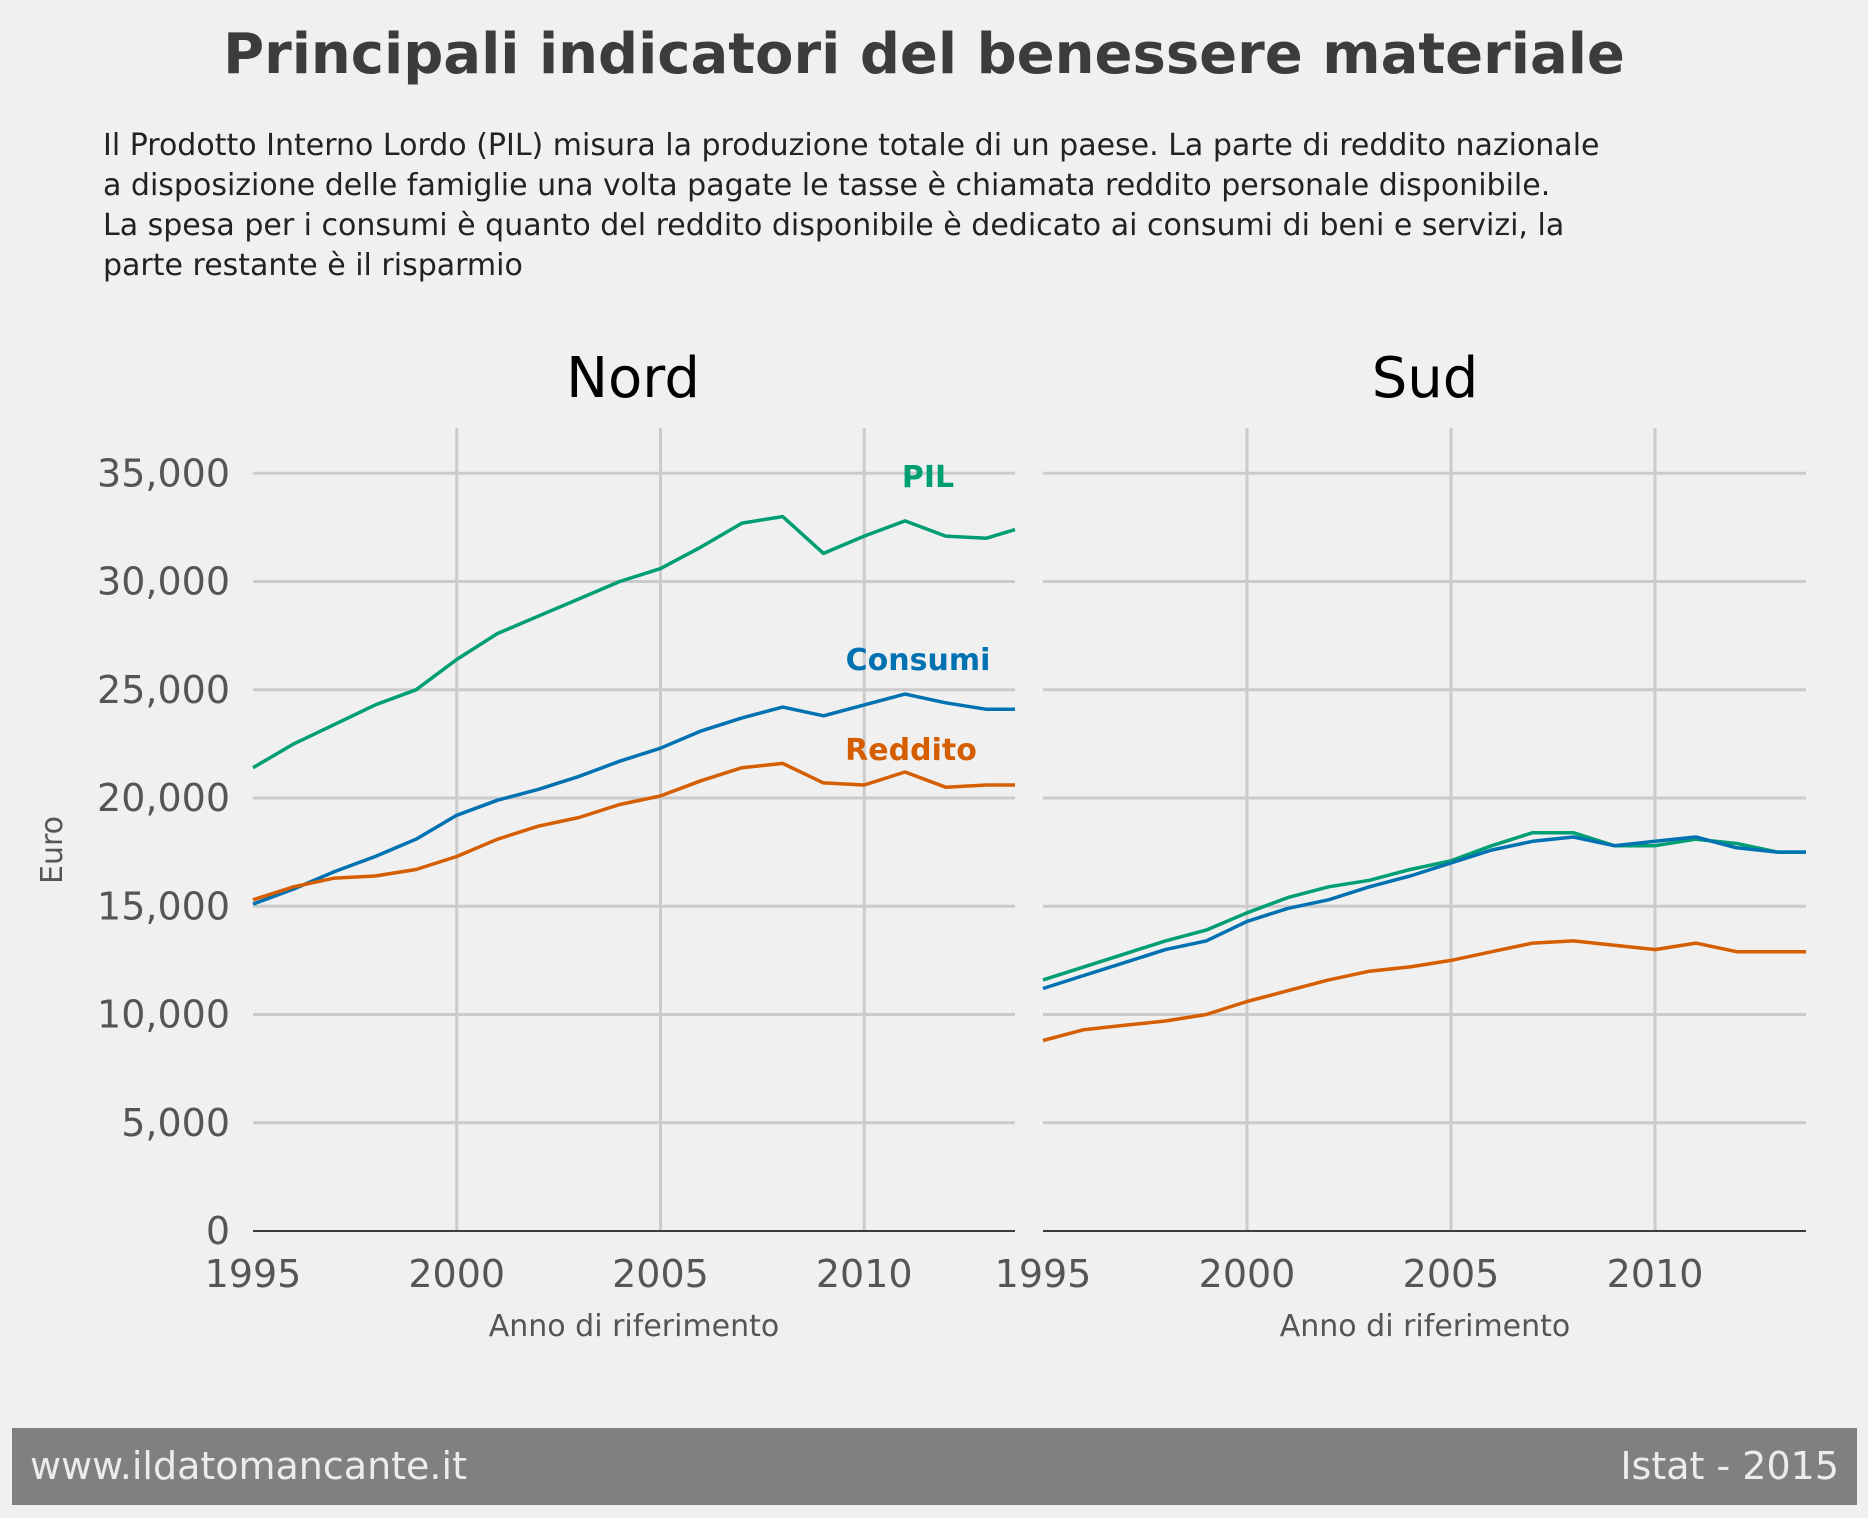 The height and width of the screenshot is (1518, 1868). I want to click on footer-bar: www.ildatomancante.it Istat - 2015, so click(934, 1466).